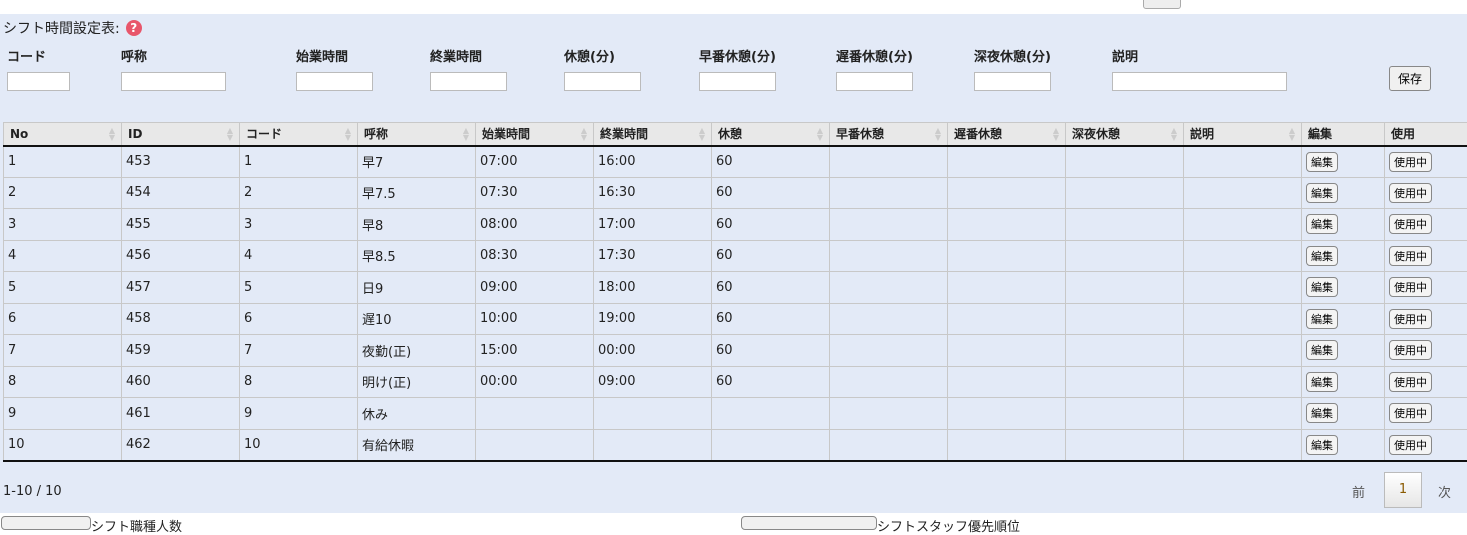  I want to click on table-cell: 07:30, so click(535, 193).